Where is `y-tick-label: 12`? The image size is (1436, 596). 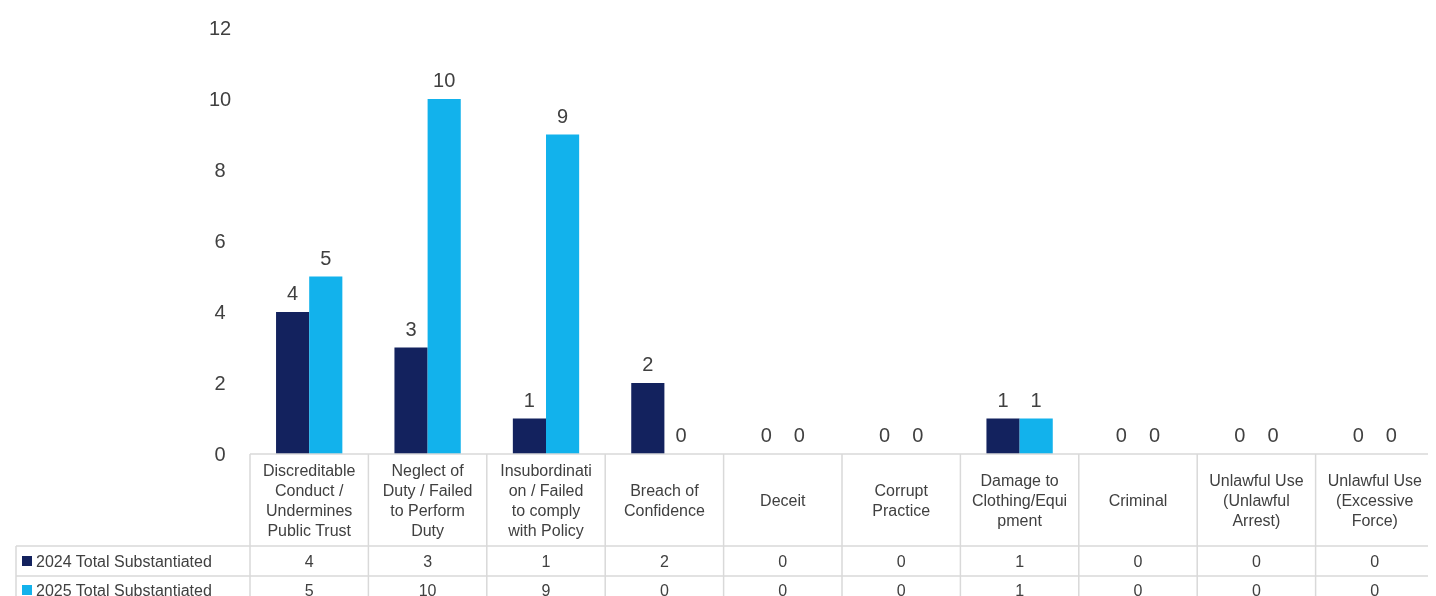 y-tick-label: 12 is located at coordinates (220, 28).